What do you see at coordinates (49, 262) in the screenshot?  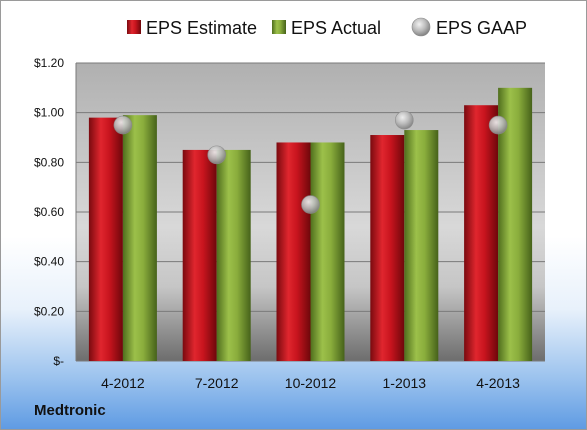 I see `y-tick-label: $0.40` at bounding box center [49, 262].